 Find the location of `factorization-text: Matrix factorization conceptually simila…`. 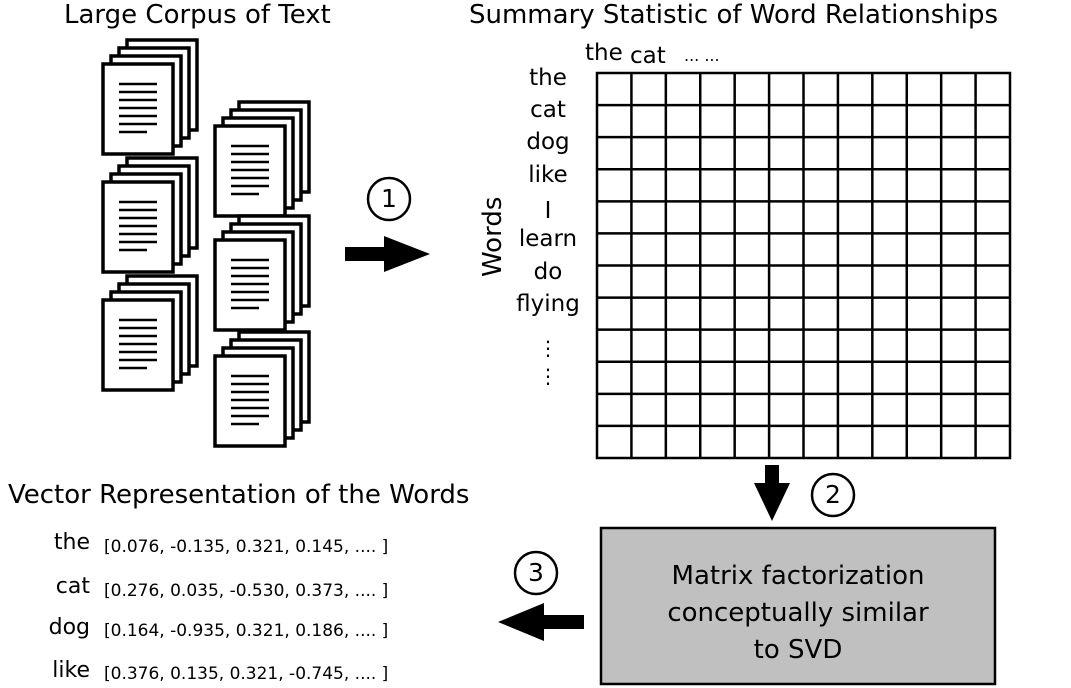

factorization-text: Matrix factorization conceptually simila… is located at coordinates (798, 613).